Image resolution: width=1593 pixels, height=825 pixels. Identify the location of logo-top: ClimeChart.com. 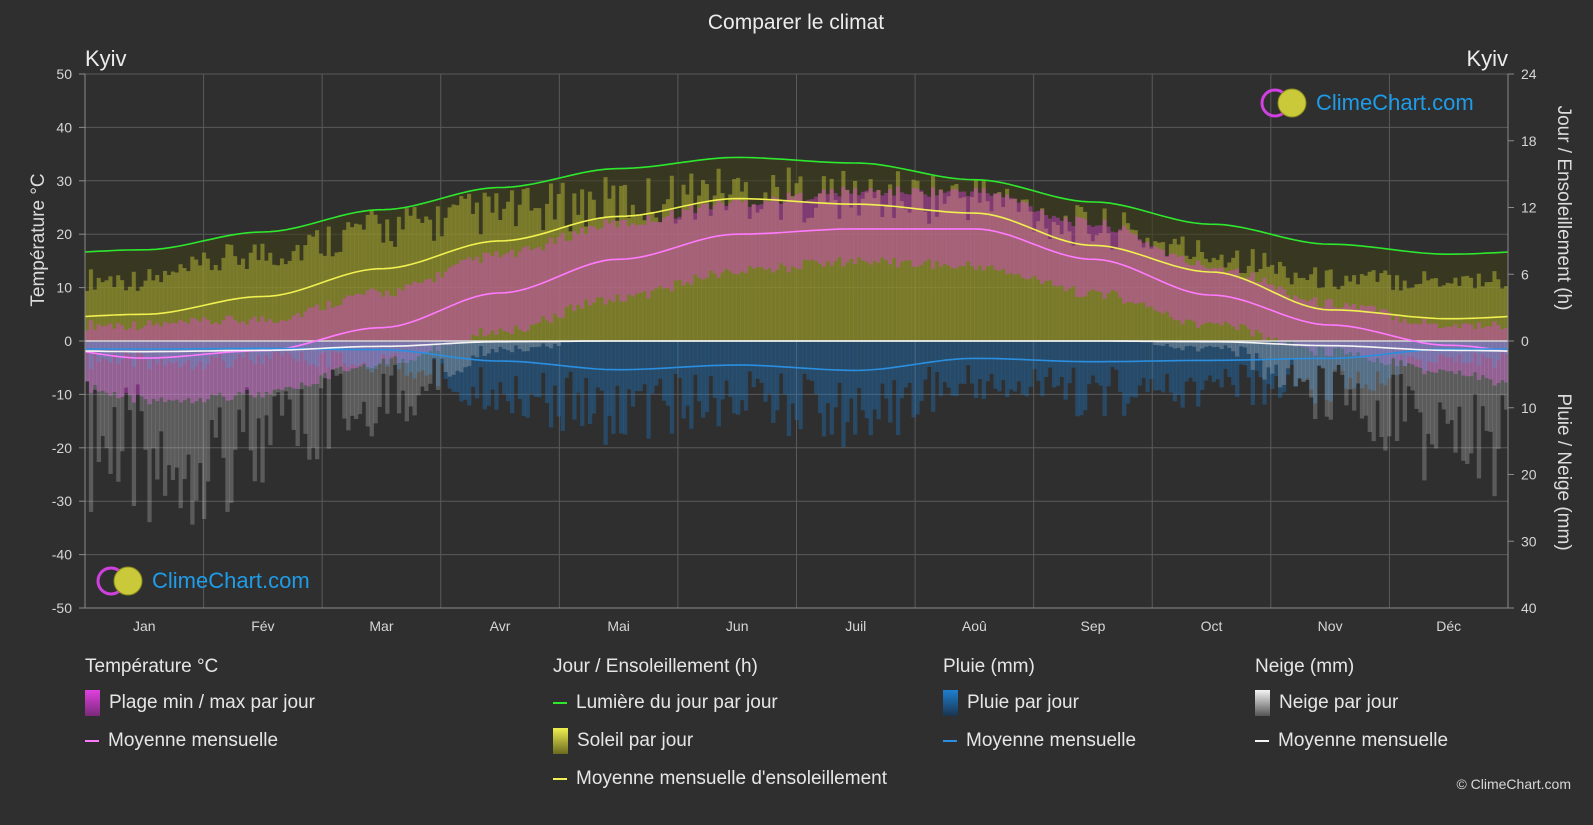
(1367, 103).